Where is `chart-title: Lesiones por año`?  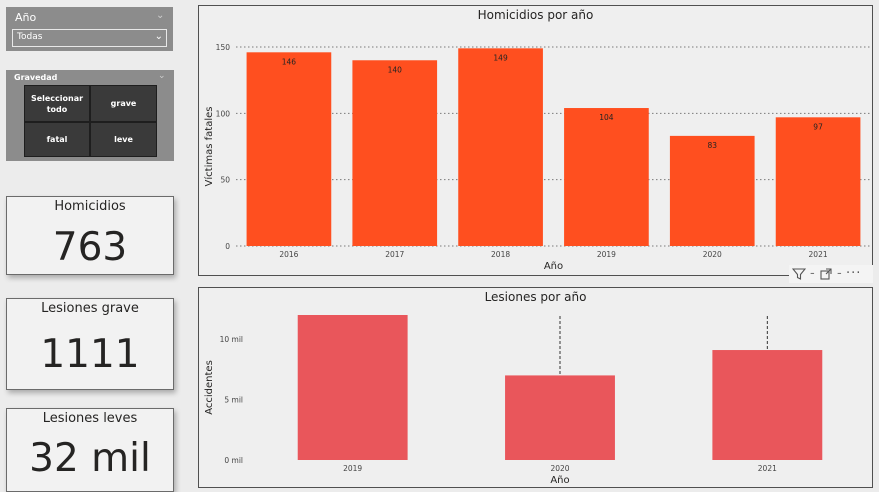 chart-title: Lesiones por año is located at coordinates (535, 297).